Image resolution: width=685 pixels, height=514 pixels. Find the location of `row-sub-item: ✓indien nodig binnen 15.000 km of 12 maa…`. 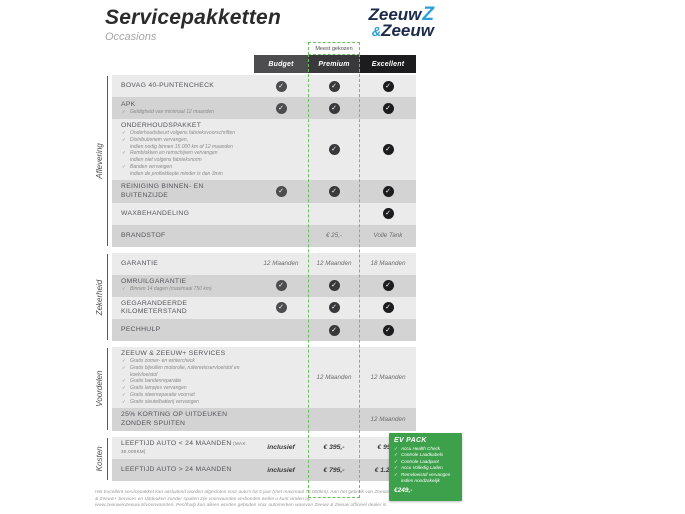

row-sub-item: ✓indien nodig binnen 15.000 km of 12 maa… is located at coordinates (185, 147).